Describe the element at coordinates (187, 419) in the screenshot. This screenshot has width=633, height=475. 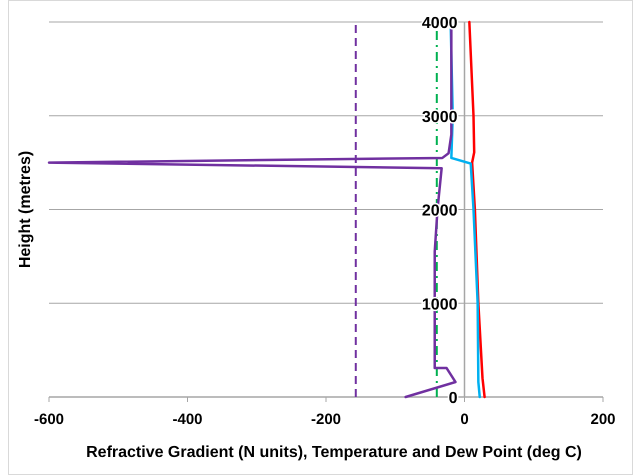
I see `x-tick-label: -400` at that location.